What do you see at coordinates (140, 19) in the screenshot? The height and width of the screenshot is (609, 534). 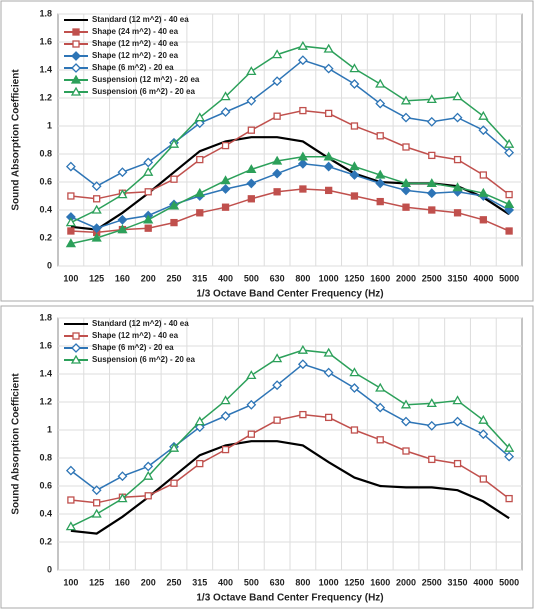 I see `legend-label: Standard (12 m^2) - 40 ea` at bounding box center [140, 19].